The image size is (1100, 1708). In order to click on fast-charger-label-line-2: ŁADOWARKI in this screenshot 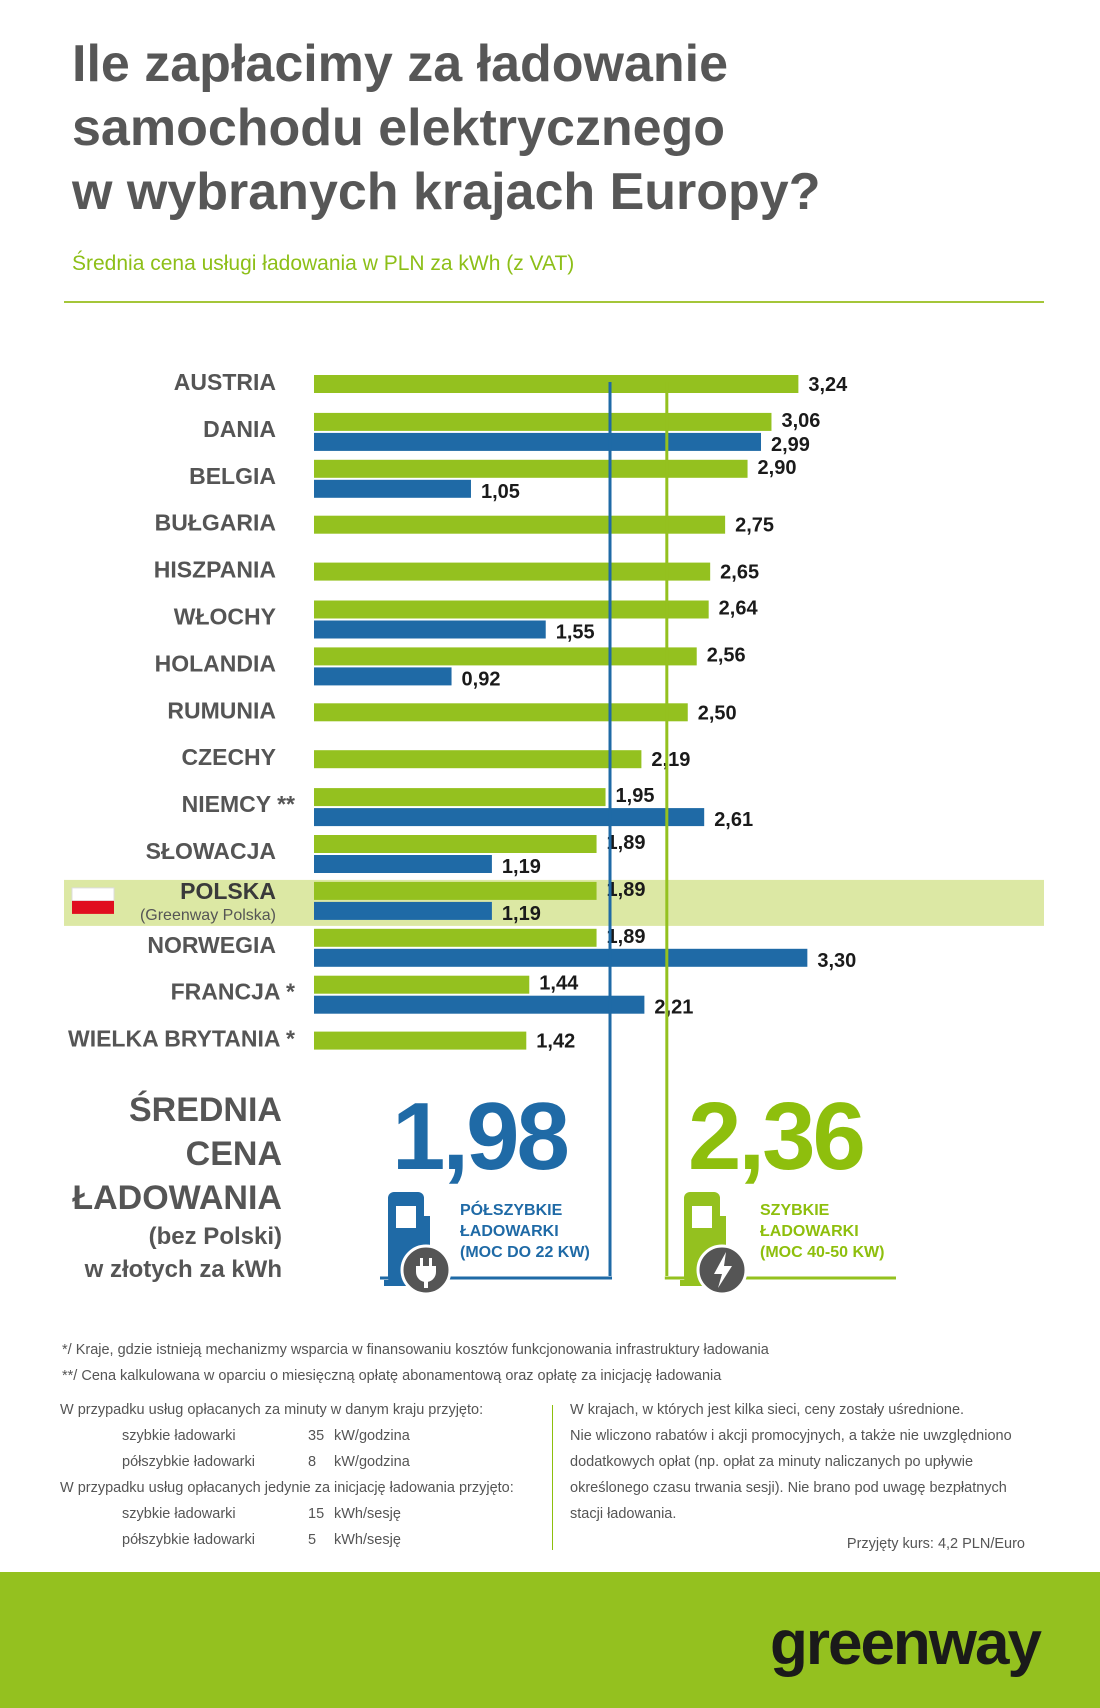, I will do `click(809, 1231)`.